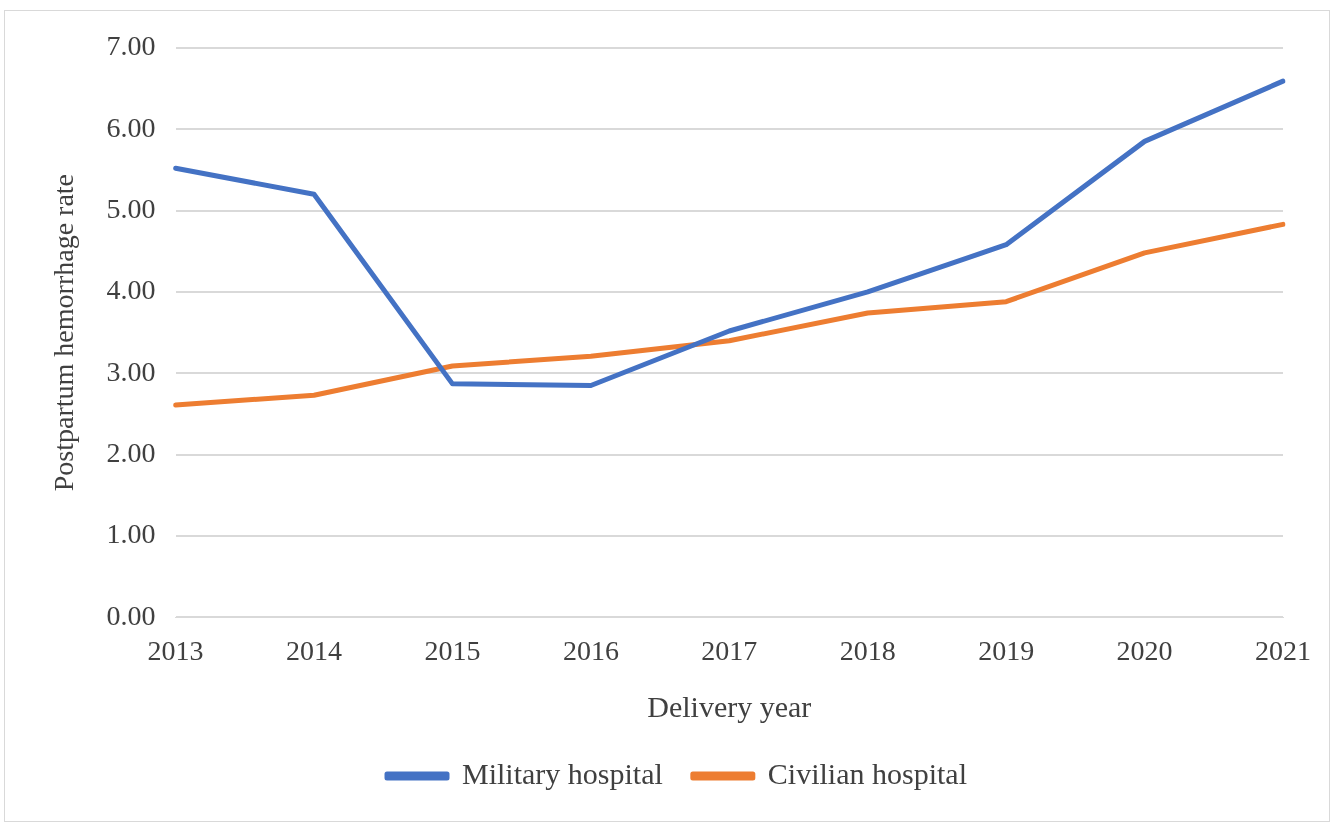  I want to click on y-tick-label: 7.00, so click(131, 46).